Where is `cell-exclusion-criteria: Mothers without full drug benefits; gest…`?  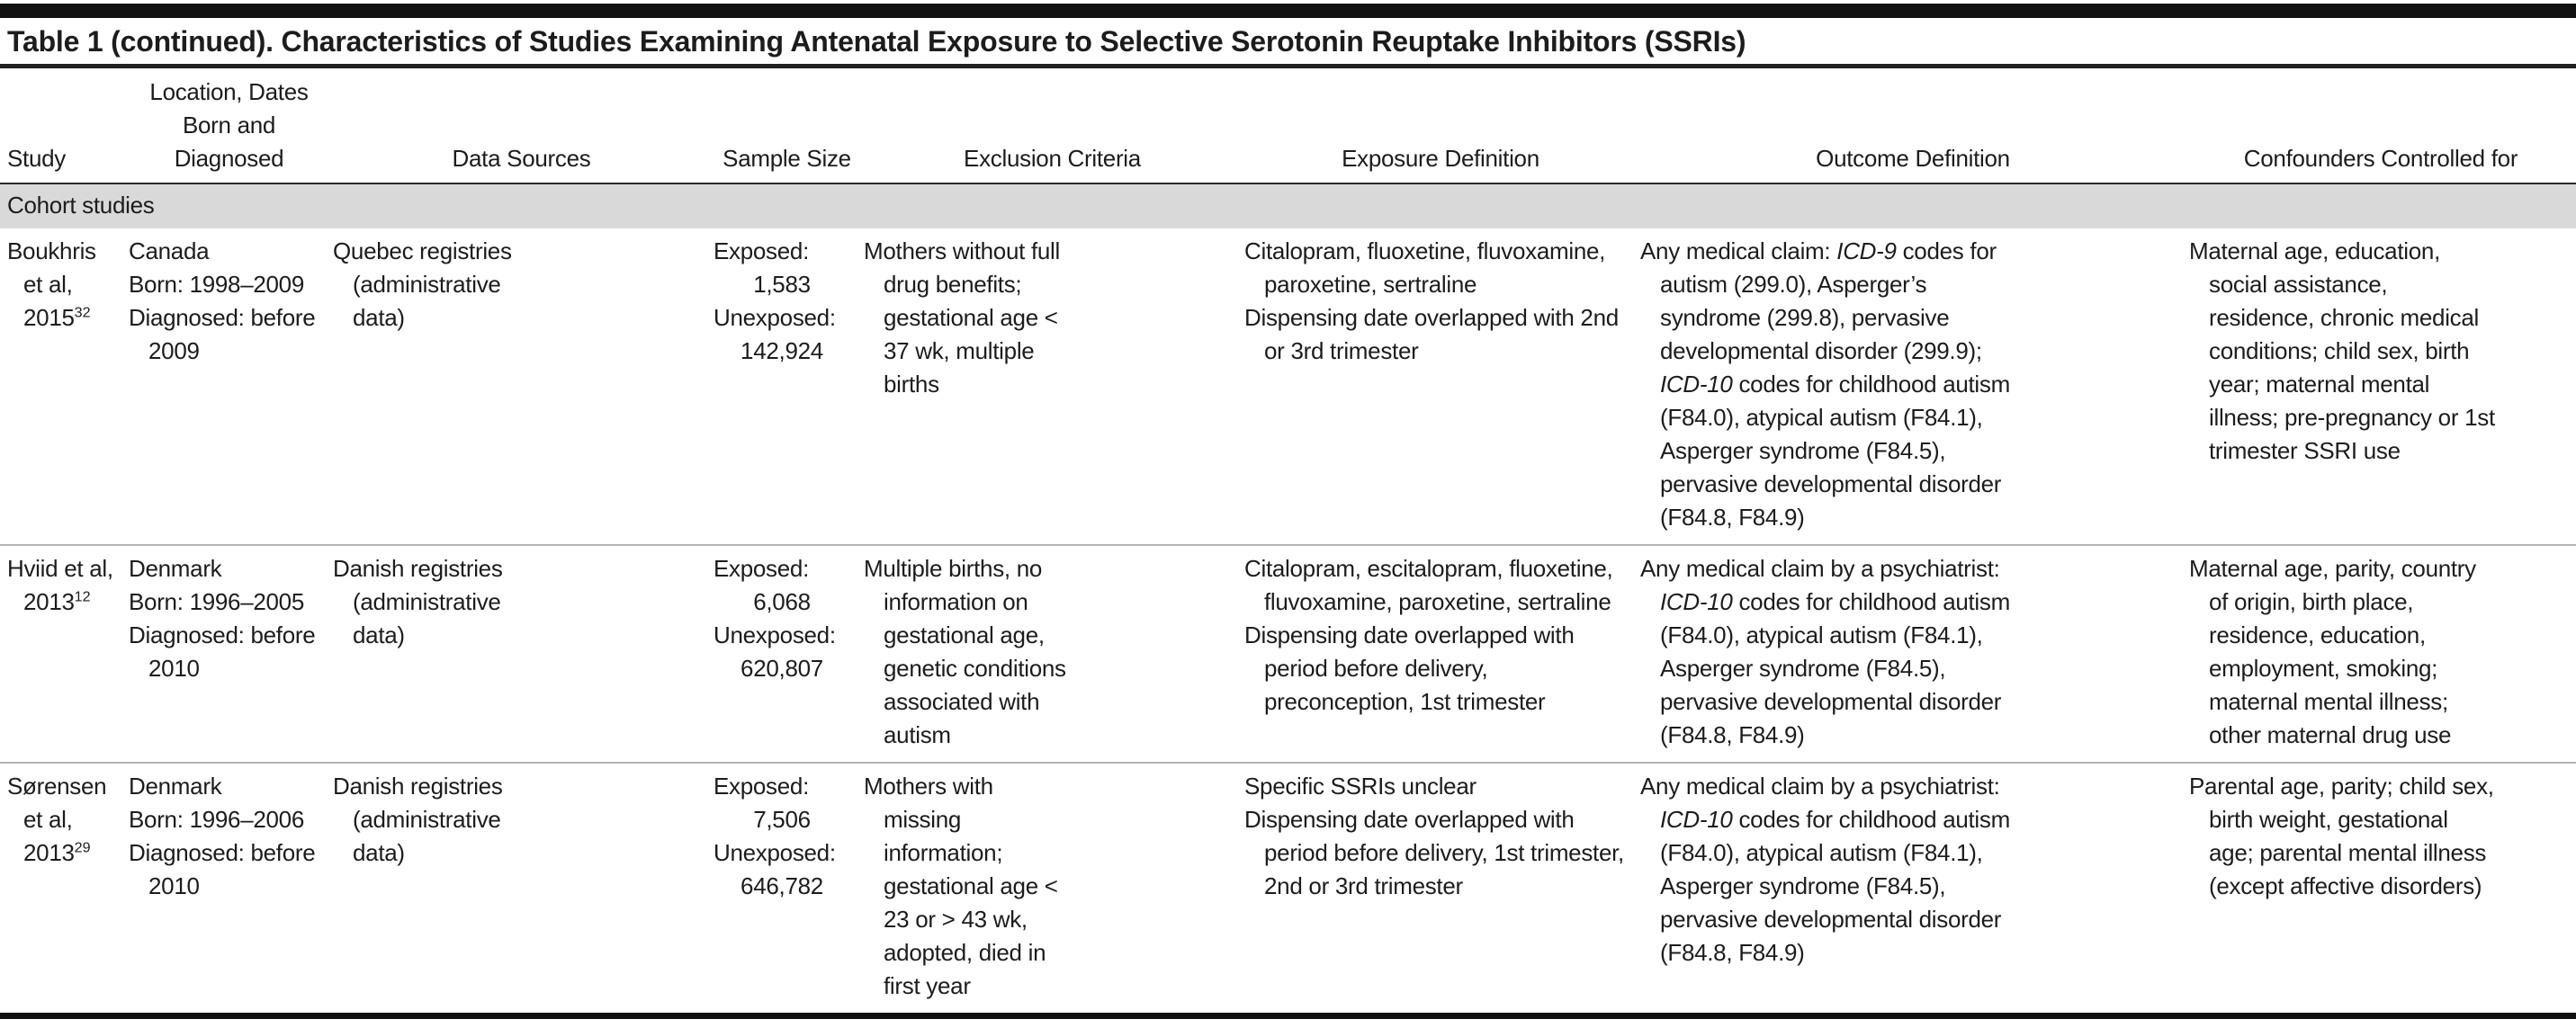
cell-exclusion-criteria: Mothers without full drug benefits; gest… is located at coordinates (962, 317).